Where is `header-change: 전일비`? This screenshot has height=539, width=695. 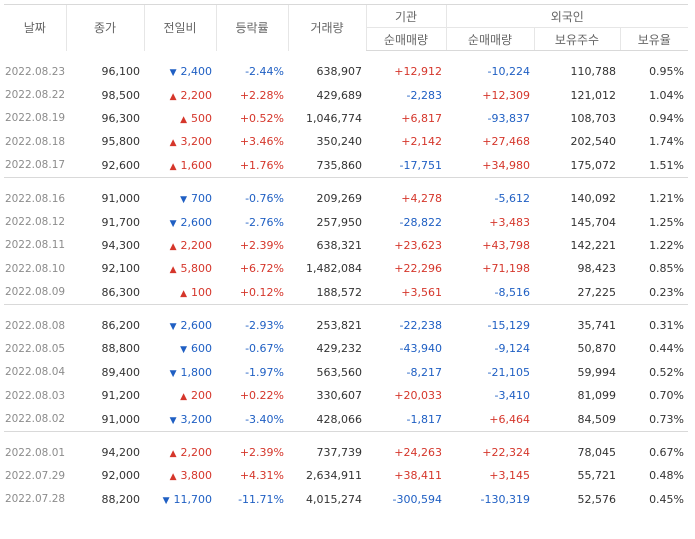 header-change: 전일비 is located at coordinates (179, 27).